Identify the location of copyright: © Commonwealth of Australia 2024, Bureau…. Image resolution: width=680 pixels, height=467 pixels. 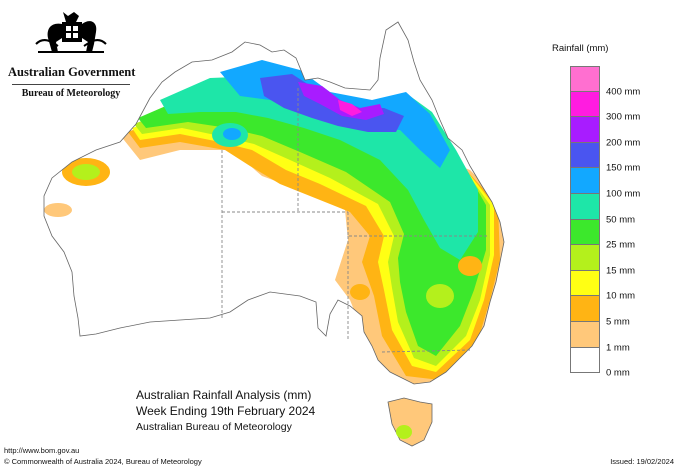
(103, 461).